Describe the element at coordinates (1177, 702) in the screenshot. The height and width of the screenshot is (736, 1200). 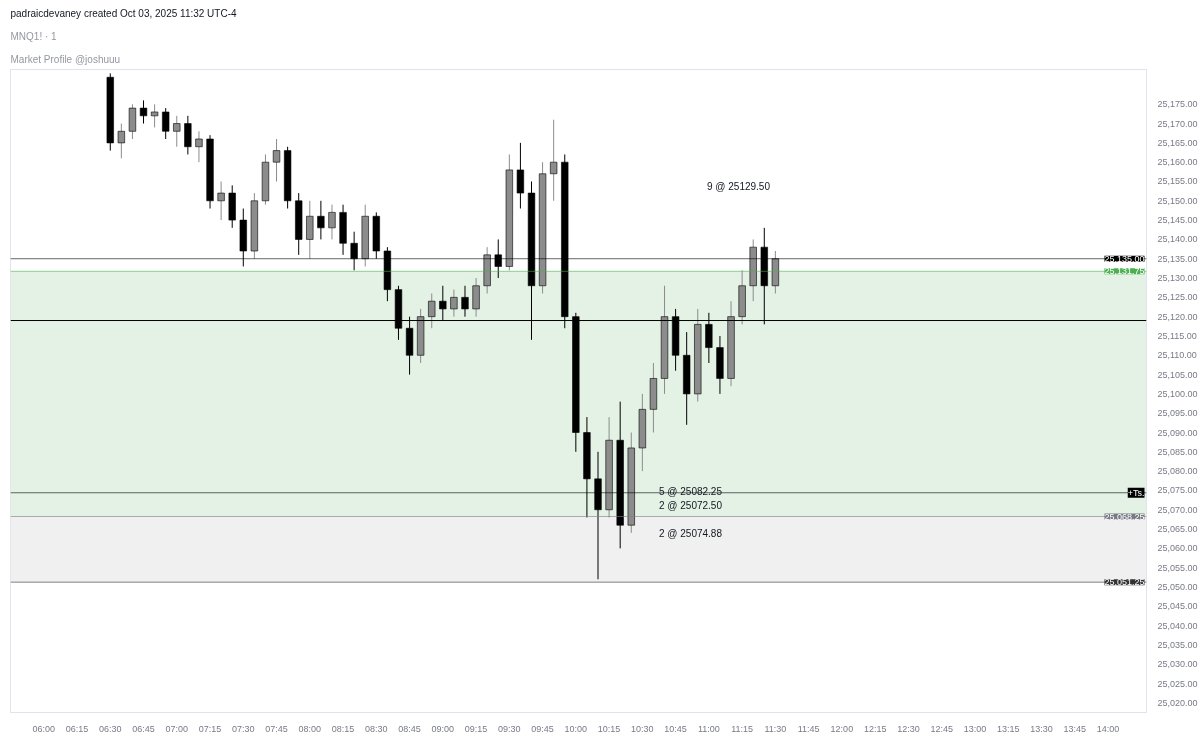
I see `y-tick-label: 25,020.00` at that location.